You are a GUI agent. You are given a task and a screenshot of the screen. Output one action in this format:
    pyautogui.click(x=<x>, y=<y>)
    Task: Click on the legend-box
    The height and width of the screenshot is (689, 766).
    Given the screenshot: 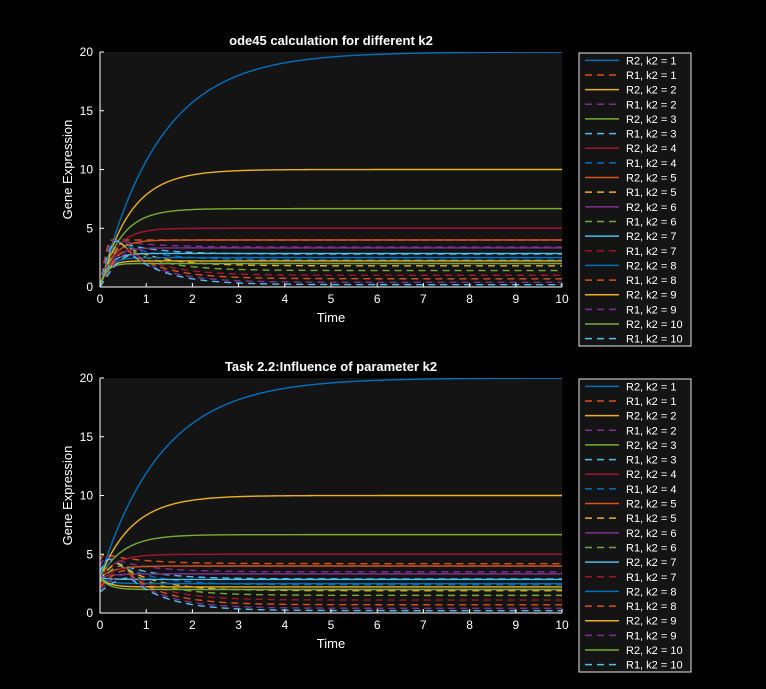 What is the action you would take?
    pyautogui.click(x=635, y=525)
    